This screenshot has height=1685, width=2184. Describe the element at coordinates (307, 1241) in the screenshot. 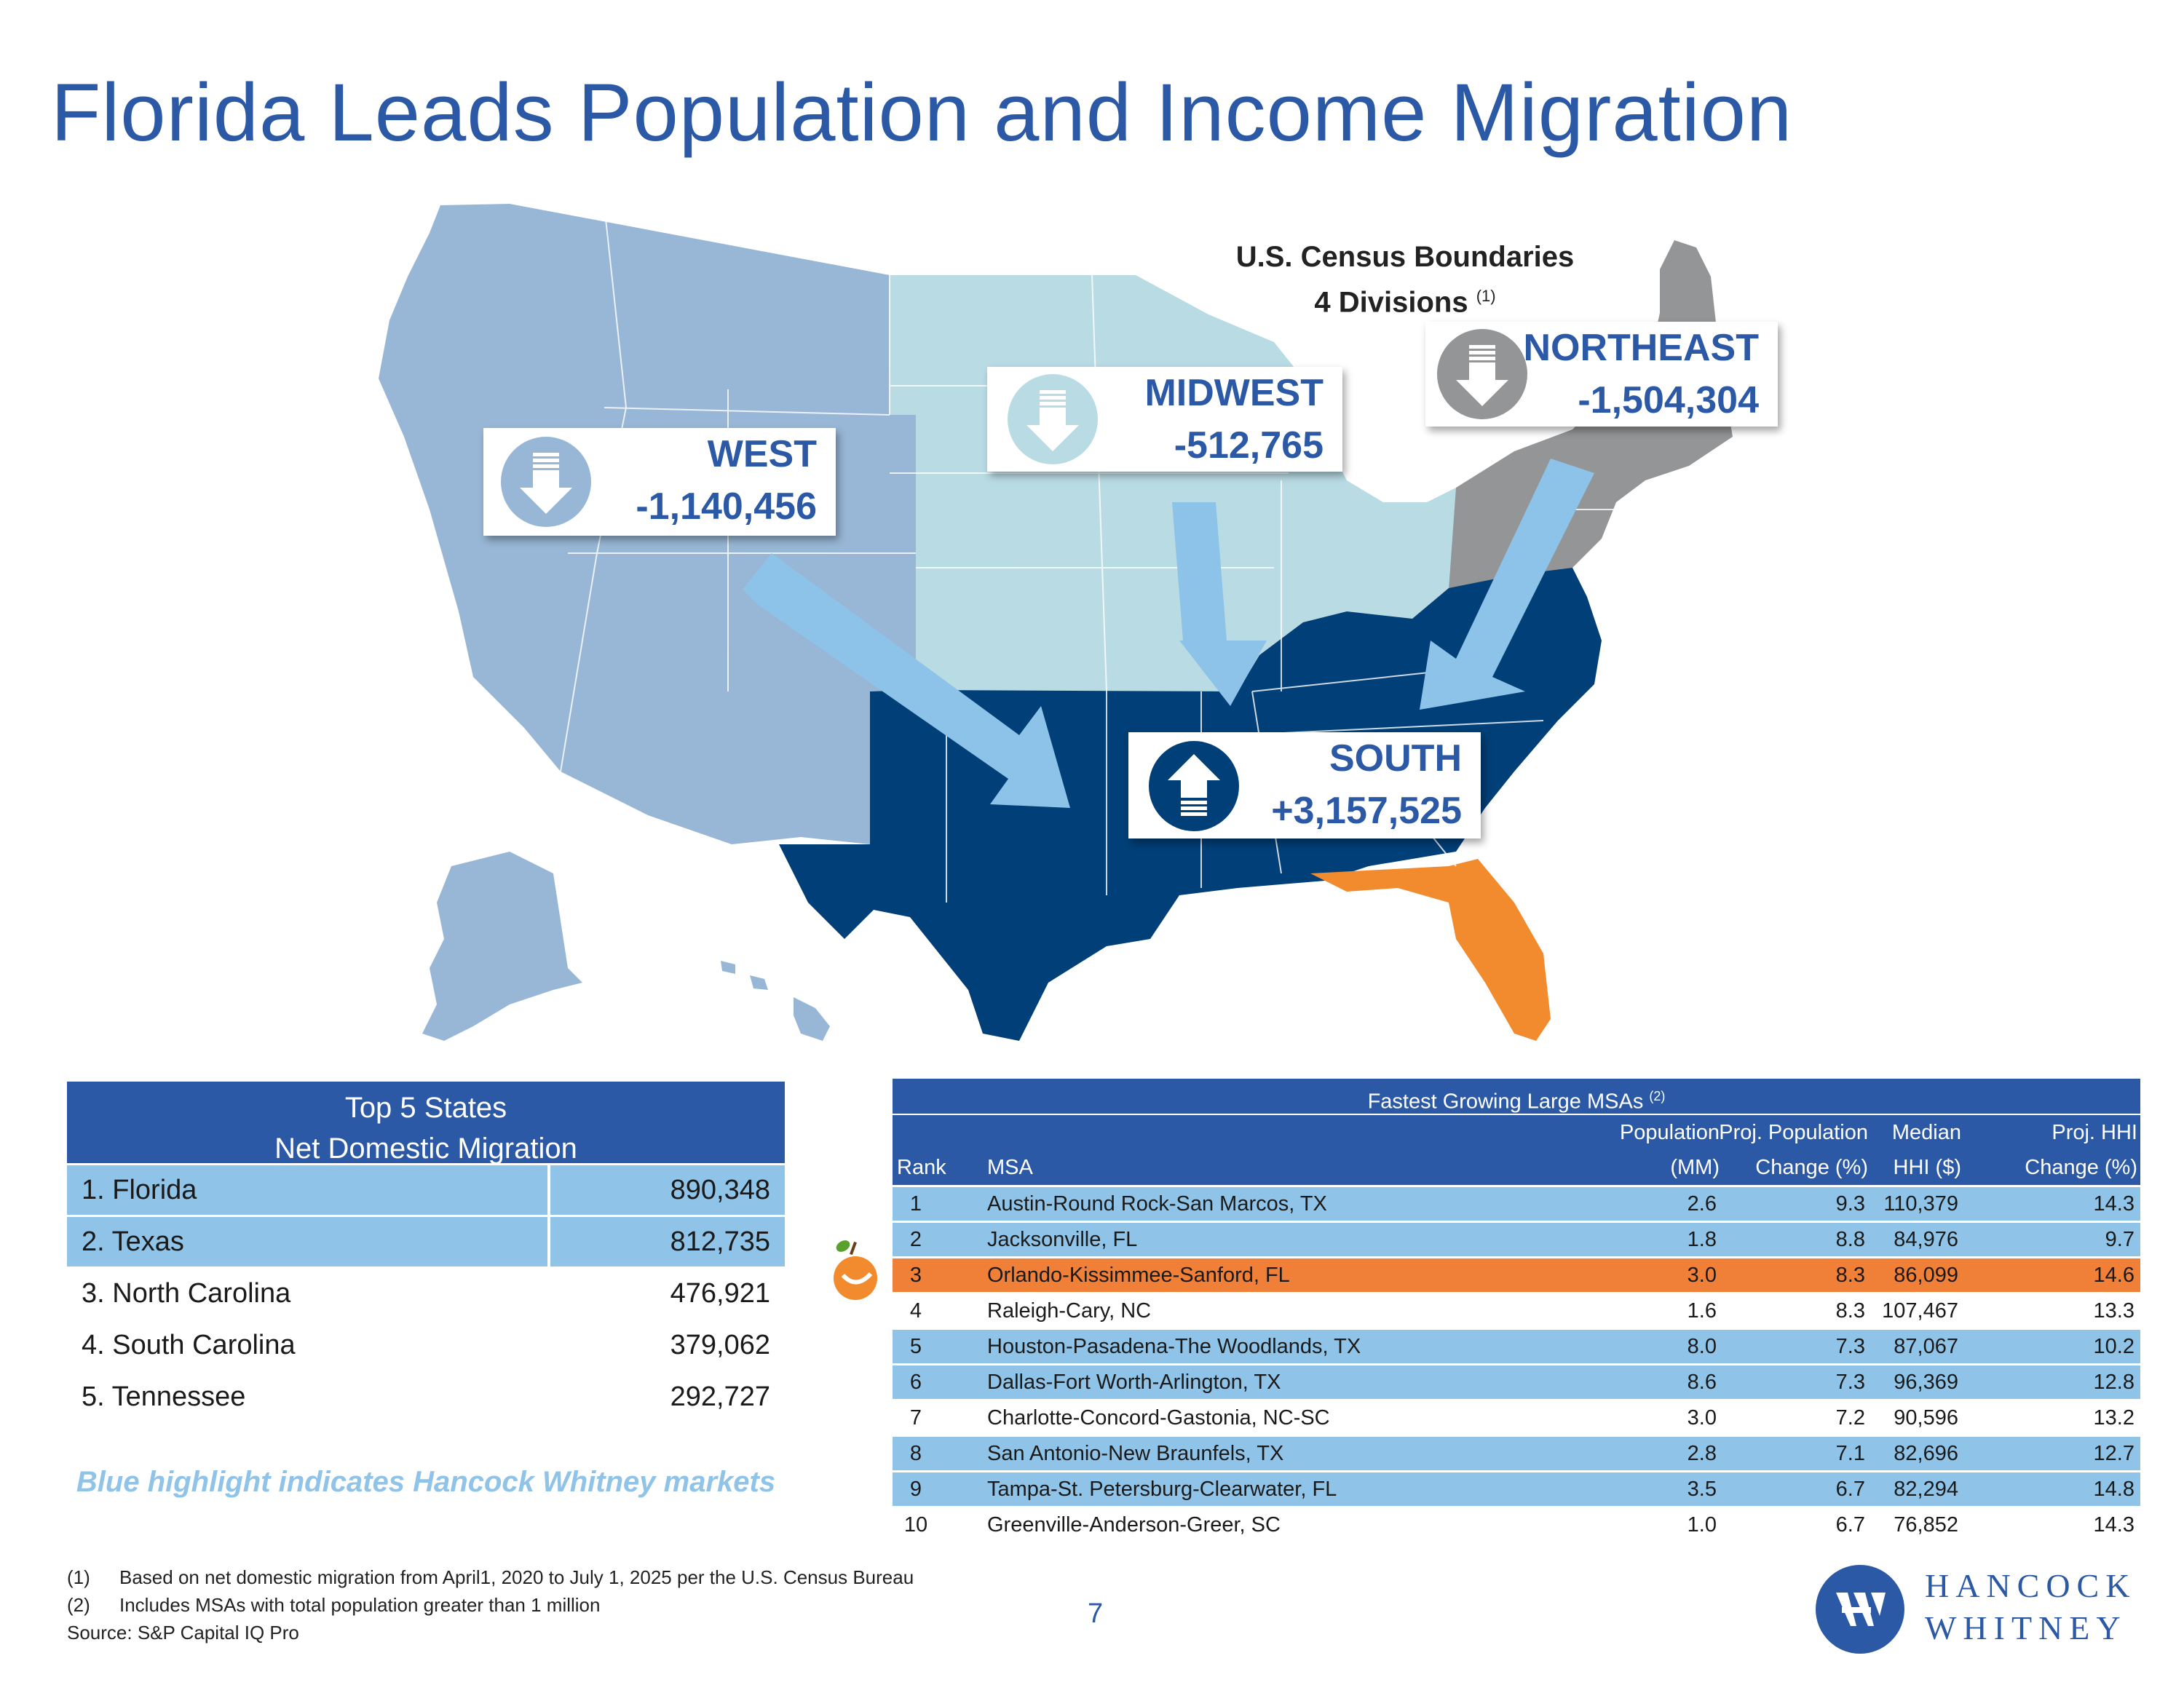

I see `top5-state: 2. Texas` at that location.